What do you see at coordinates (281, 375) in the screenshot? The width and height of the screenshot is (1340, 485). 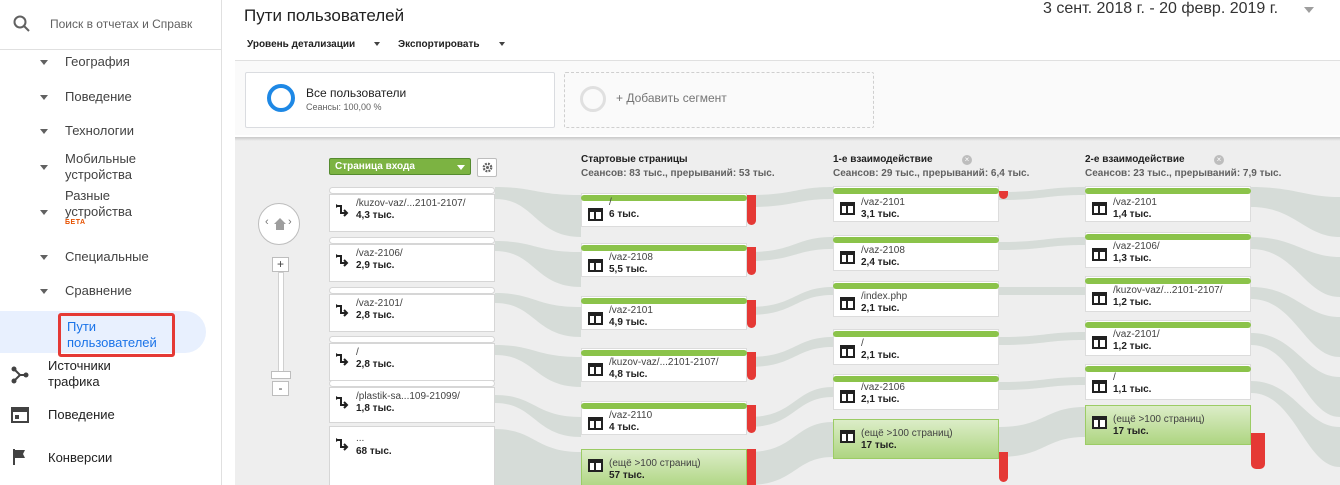 I see `zoom-slider-thumb` at bounding box center [281, 375].